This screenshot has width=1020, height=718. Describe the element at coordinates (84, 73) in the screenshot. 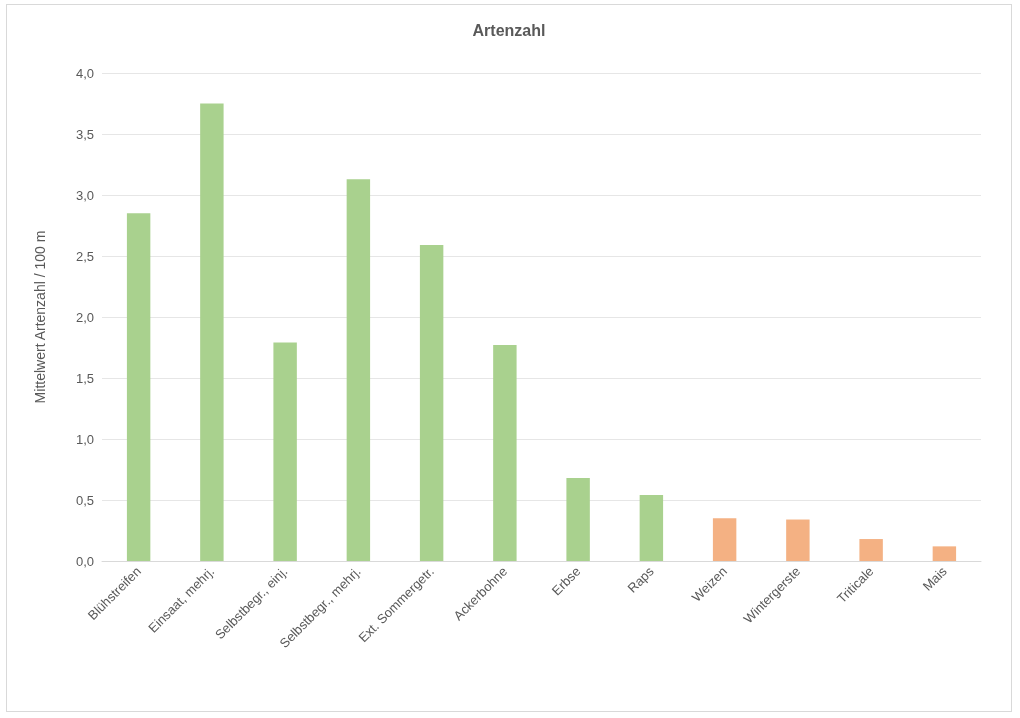

I see `y-tick-label: 4,0` at that location.